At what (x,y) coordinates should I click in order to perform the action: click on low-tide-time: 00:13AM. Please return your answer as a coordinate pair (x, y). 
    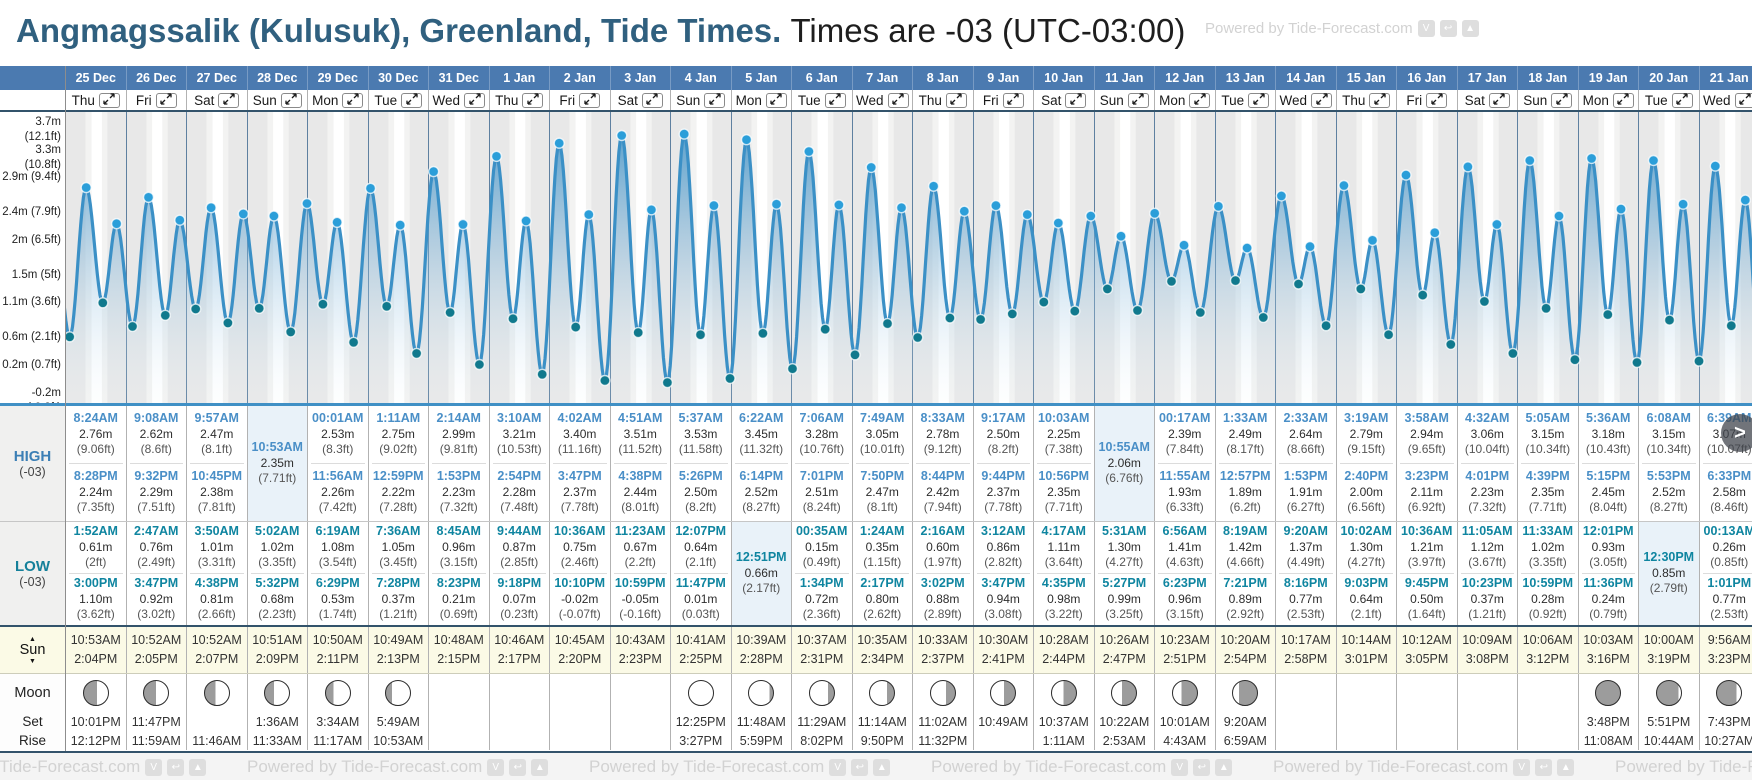
    Looking at the image, I should click on (1727, 531).